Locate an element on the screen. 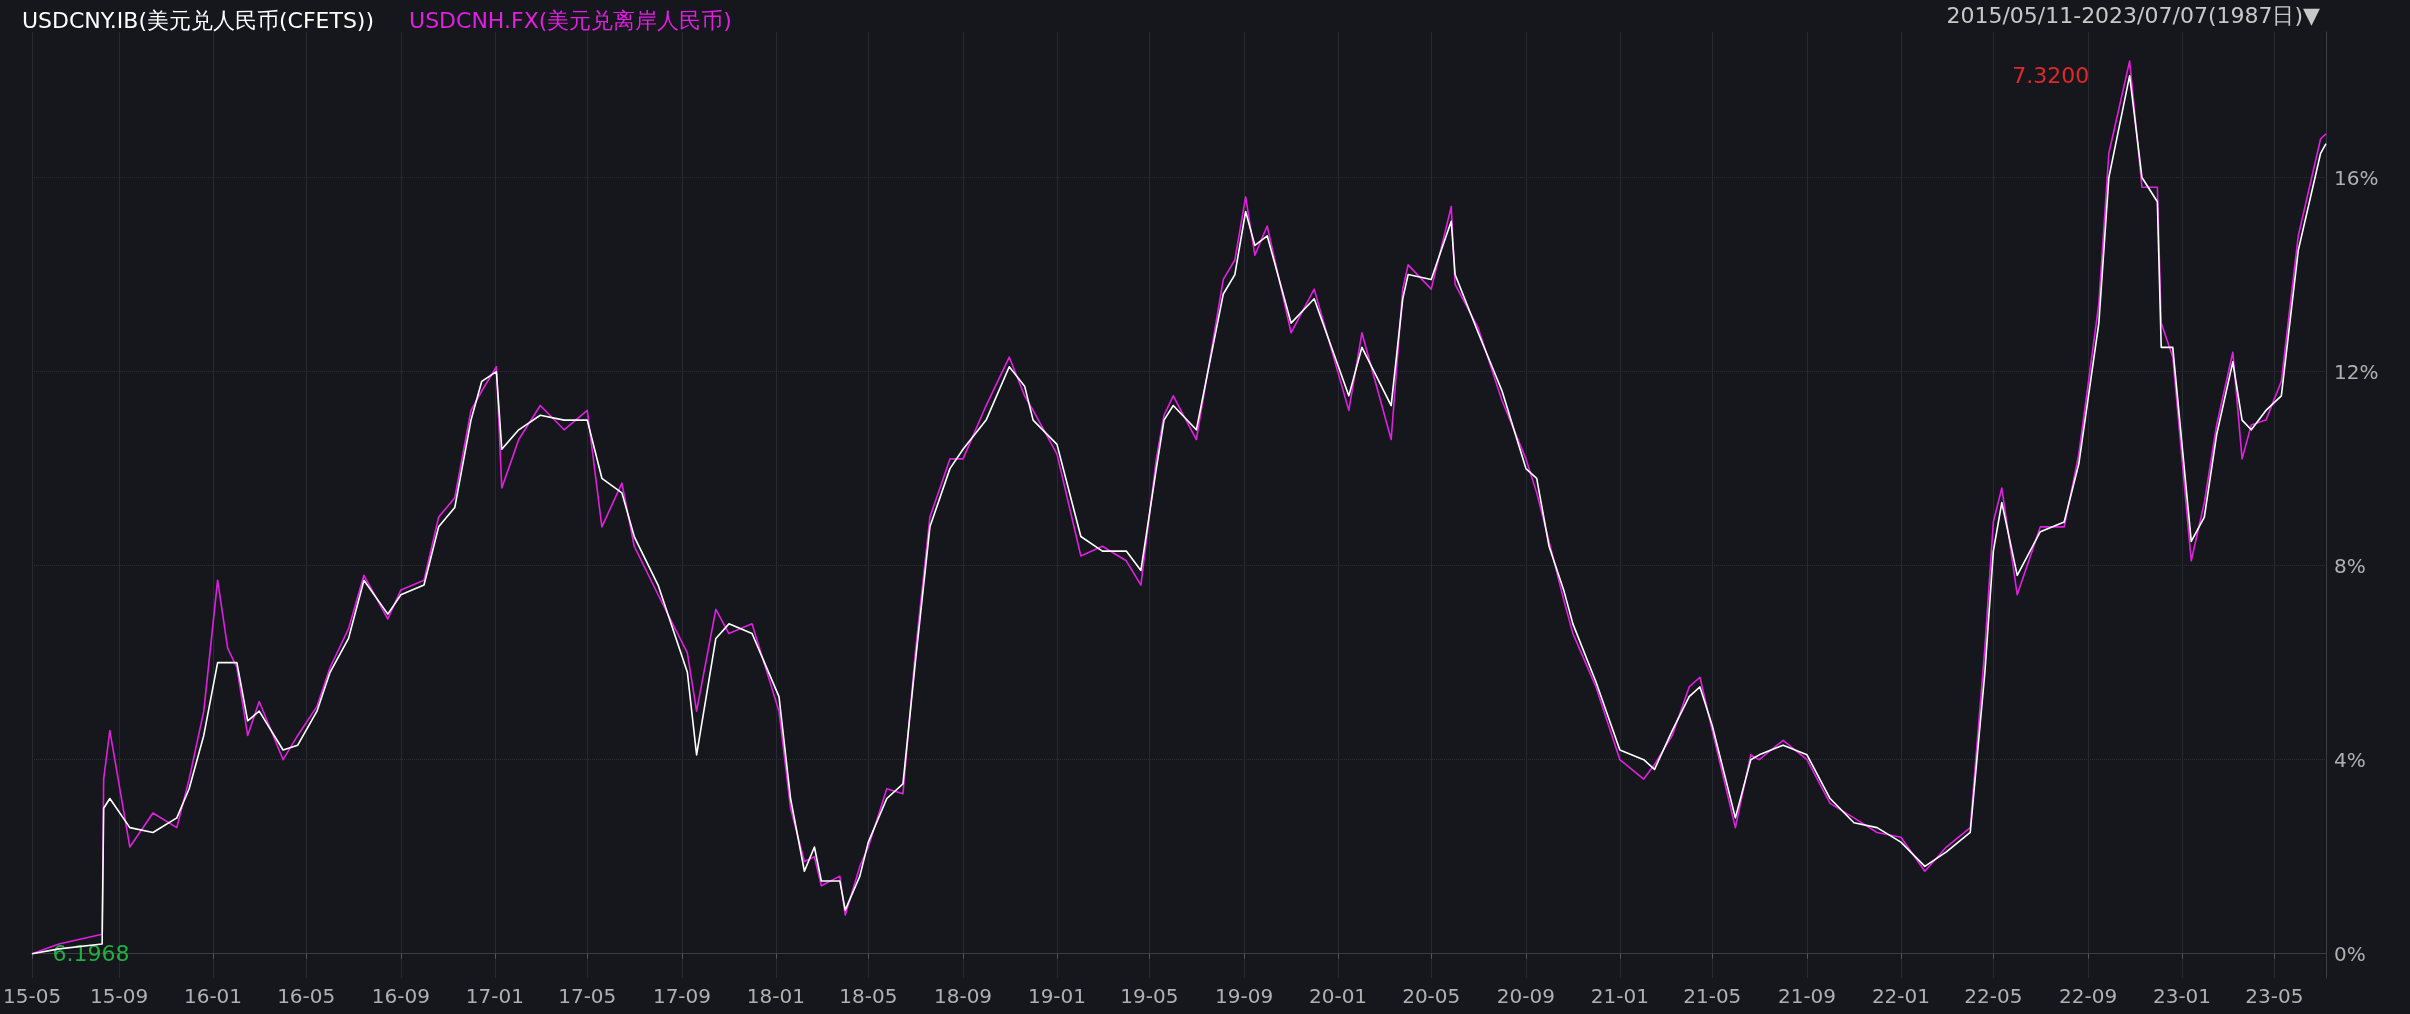 The height and width of the screenshot is (1014, 2410). x-tick-label: 16-09 is located at coordinates (400, 996).